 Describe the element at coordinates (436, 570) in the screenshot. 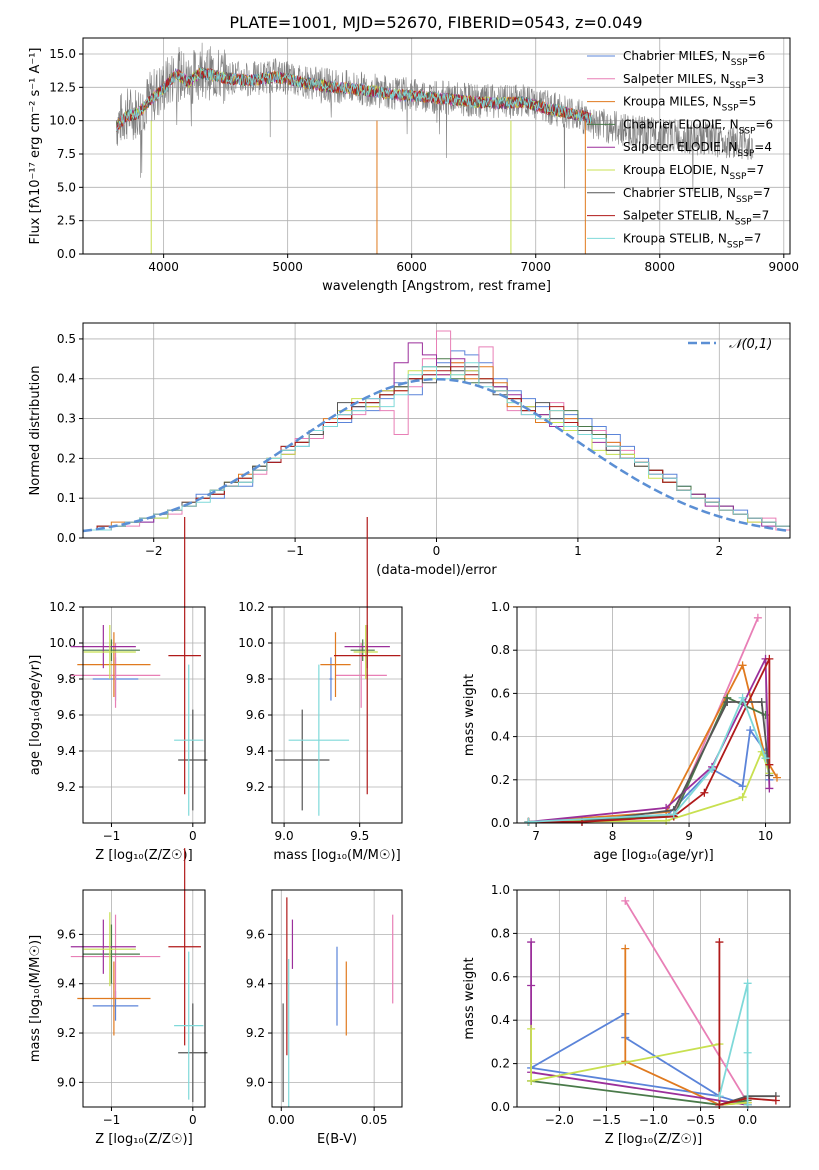

I see `x-axis-label: (data-model)/error` at that location.